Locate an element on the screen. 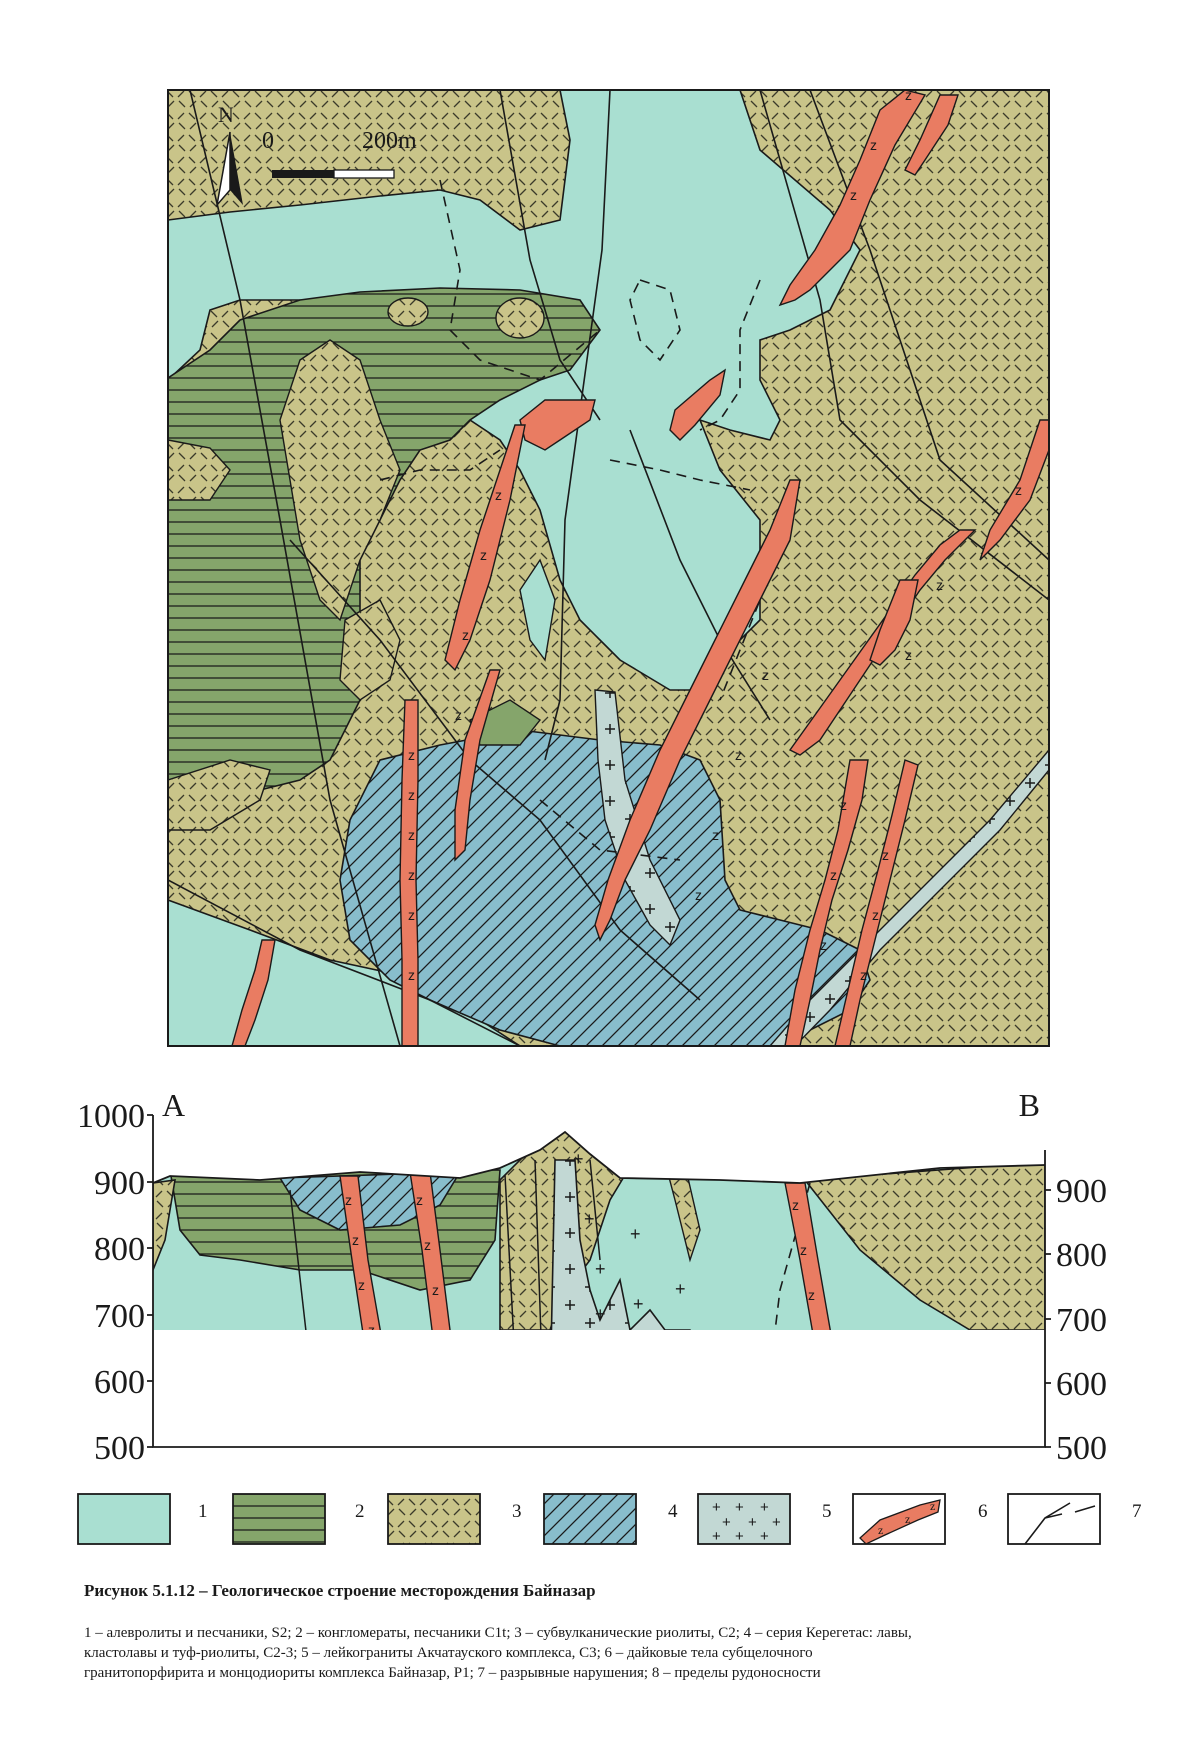  tick-right-700: 700 is located at coordinates (1081, 1320).